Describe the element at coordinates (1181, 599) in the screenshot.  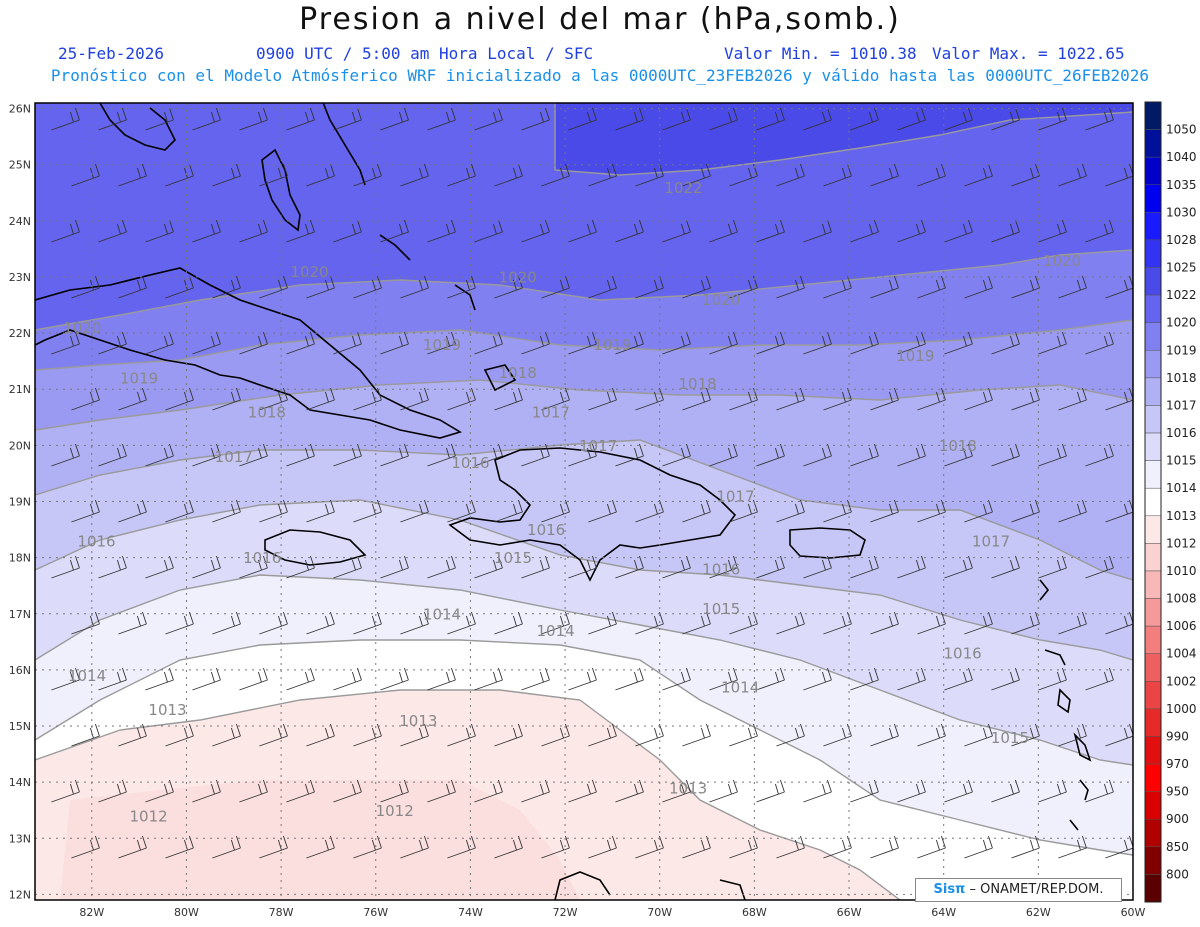
I see `colorbar-label: 1008` at that location.